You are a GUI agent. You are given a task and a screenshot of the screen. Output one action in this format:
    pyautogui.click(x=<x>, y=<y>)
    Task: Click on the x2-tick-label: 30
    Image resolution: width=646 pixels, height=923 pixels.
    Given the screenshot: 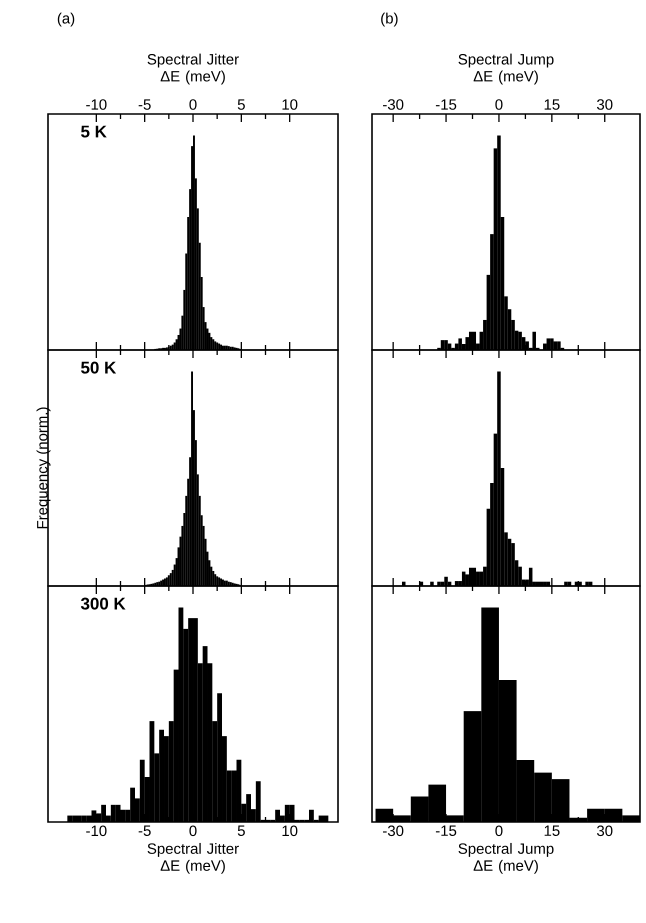 What is the action you would take?
    pyautogui.click(x=604, y=104)
    